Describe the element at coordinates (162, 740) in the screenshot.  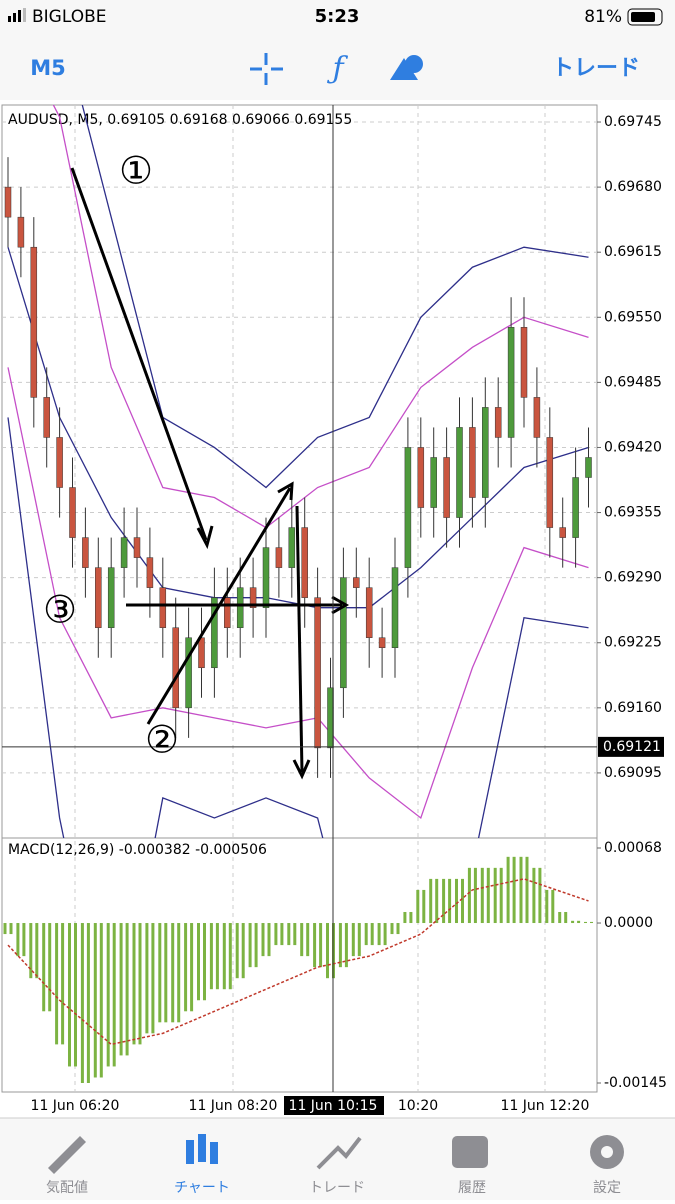
I see `annotation: ②` at that location.